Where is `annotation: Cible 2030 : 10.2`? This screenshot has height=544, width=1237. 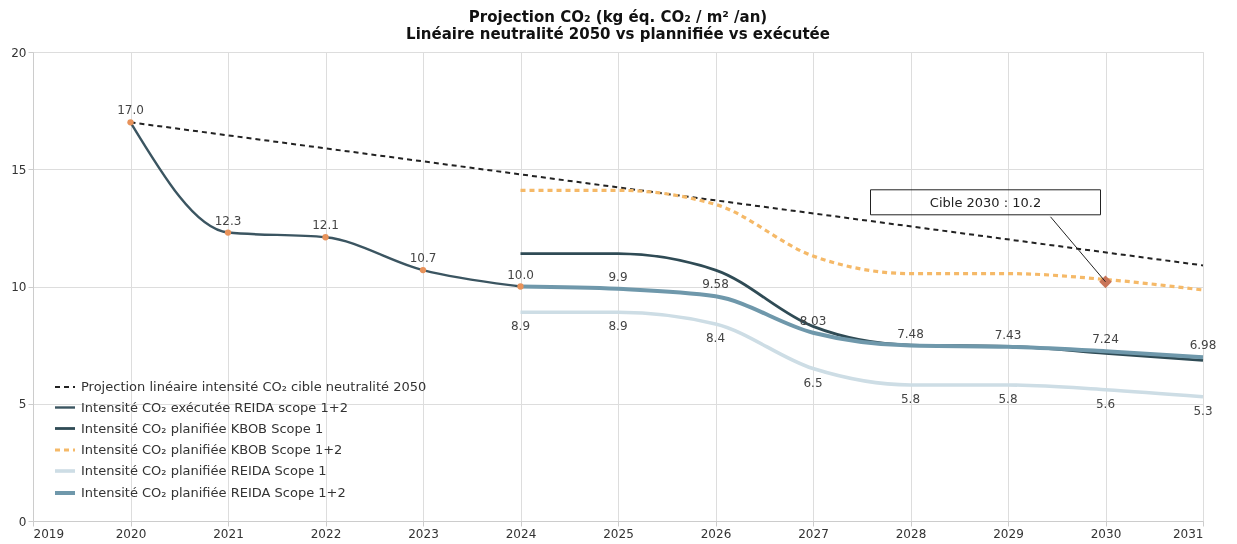
annotation: Cible 2030 : 10.2 is located at coordinates (985, 202).